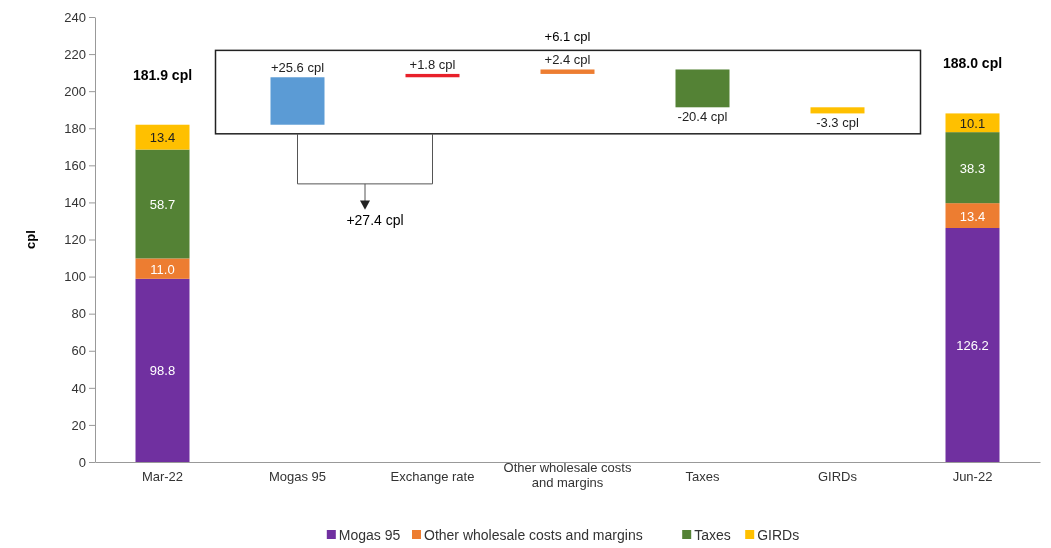  I want to click on x-tick-label: Mogas 95, so click(297, 477).